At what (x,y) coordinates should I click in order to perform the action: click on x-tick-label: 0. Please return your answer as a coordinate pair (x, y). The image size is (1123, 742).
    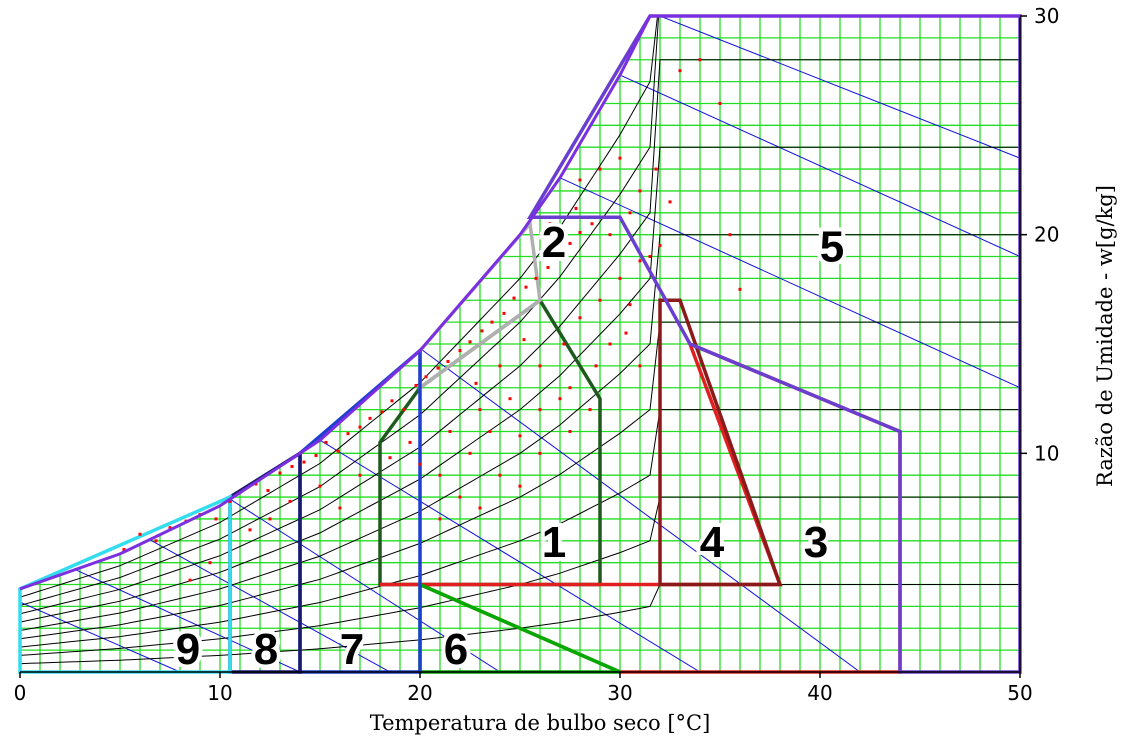
    Looking at the image, I should click on (20, 693).